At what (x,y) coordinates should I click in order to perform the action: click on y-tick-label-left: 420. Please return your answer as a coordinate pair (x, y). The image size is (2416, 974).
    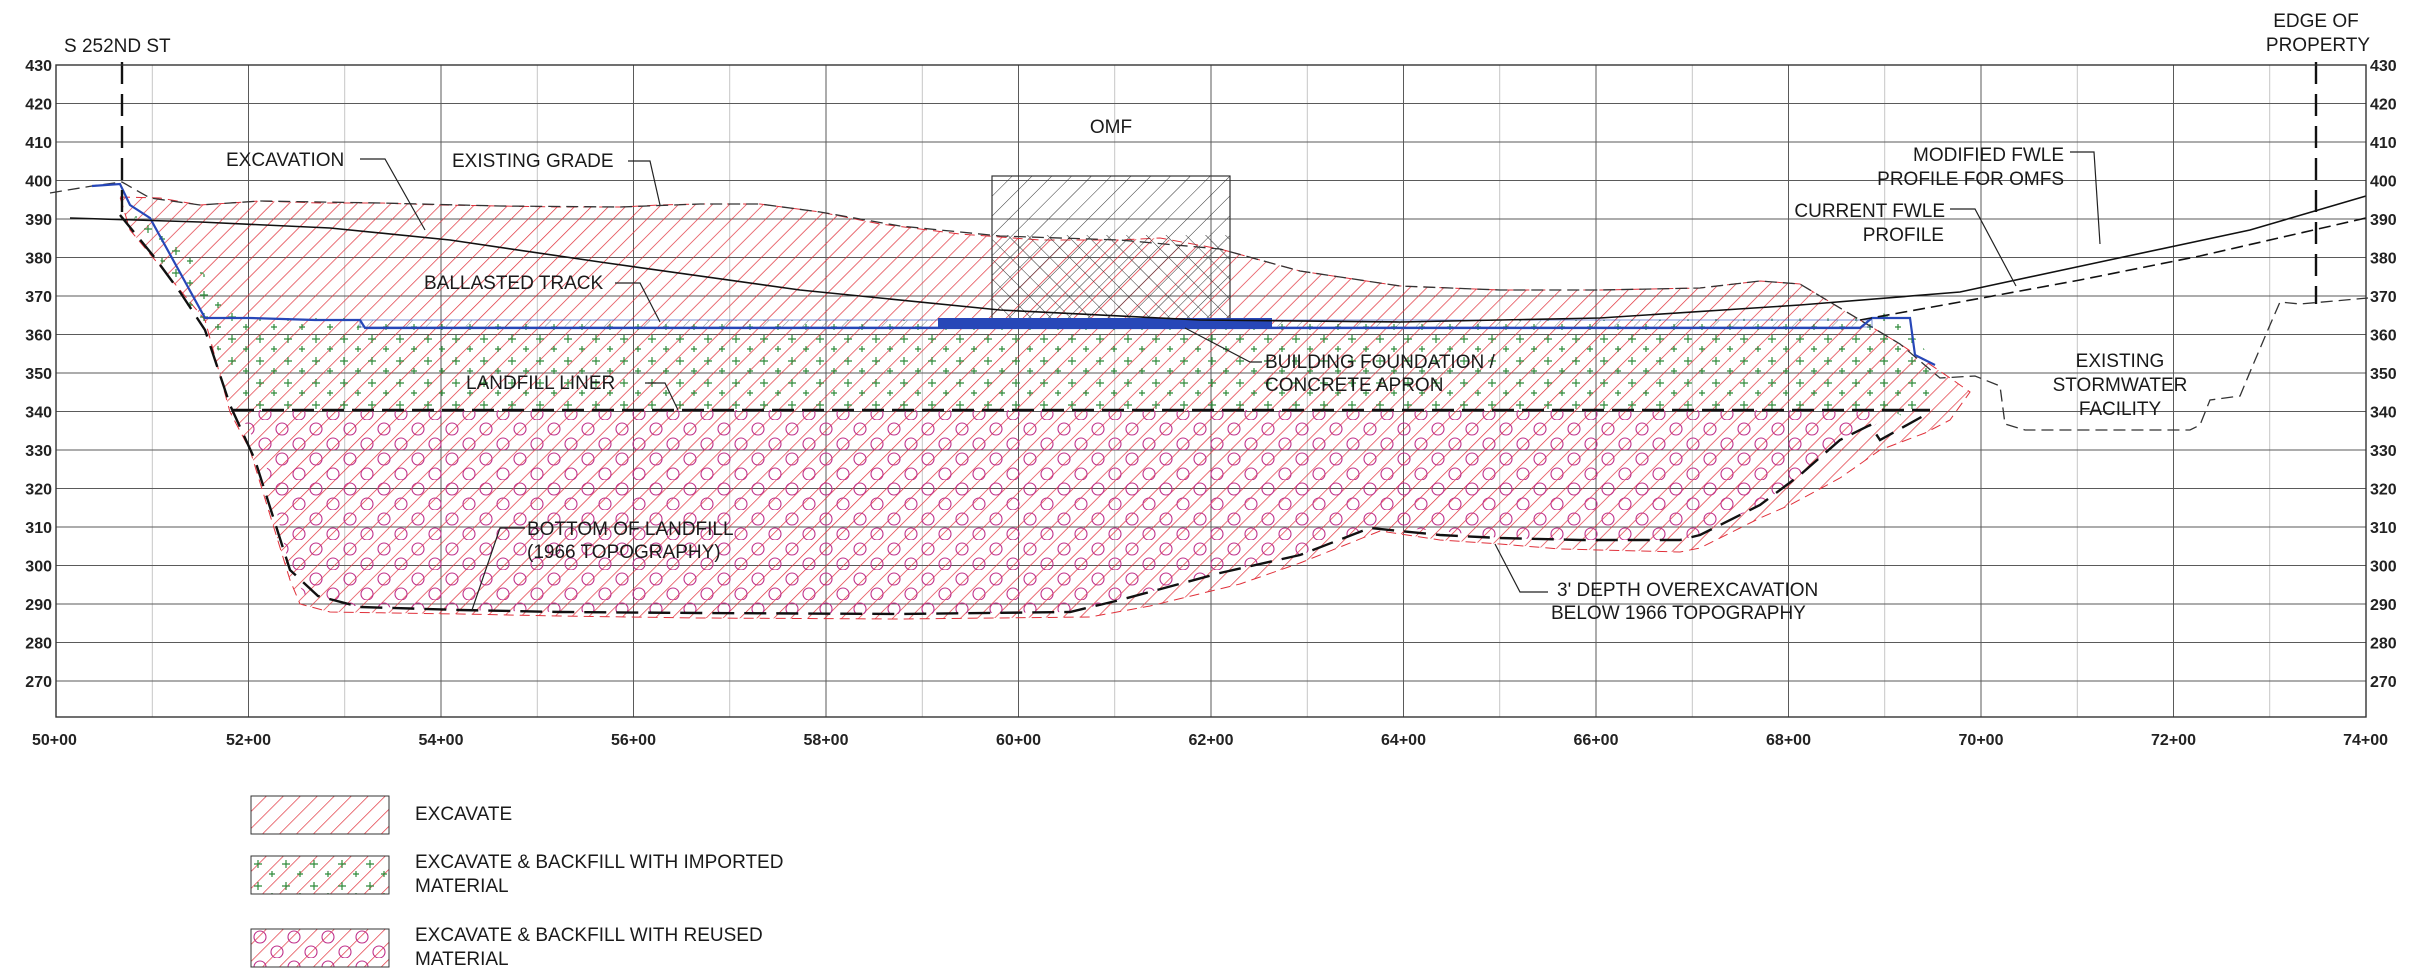
    Looking at the image, I should click on (38, 105).